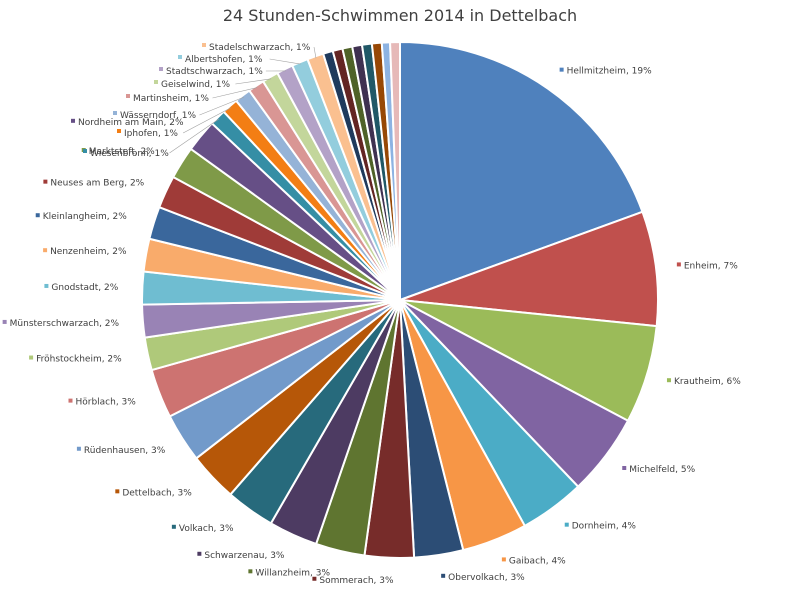 This screenshot has width=800, height=600. Describe the element at coordinates (65, 324) in the screenshot. I see `slice-label-text: Münsterschwarzach, 2%` at that location.